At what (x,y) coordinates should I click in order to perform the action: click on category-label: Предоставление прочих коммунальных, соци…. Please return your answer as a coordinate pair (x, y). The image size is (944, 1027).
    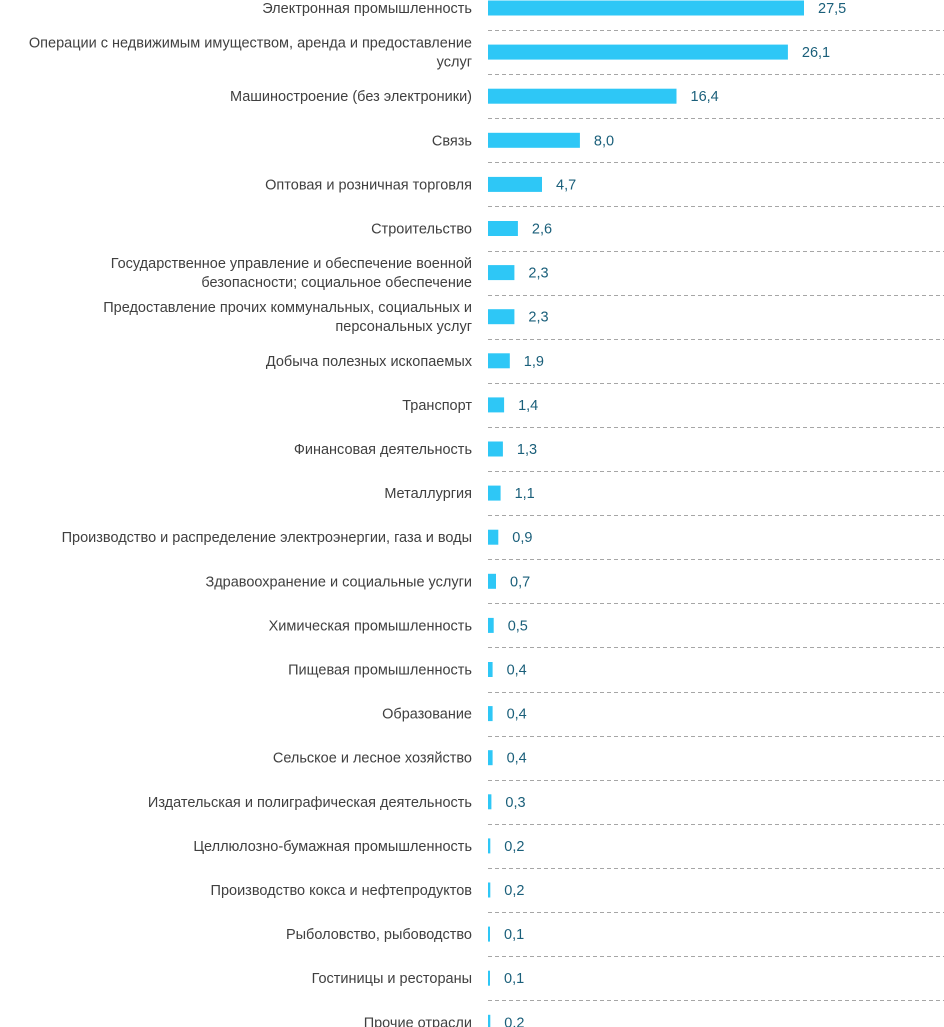
    Looking at the image, I should click on (287, 317).